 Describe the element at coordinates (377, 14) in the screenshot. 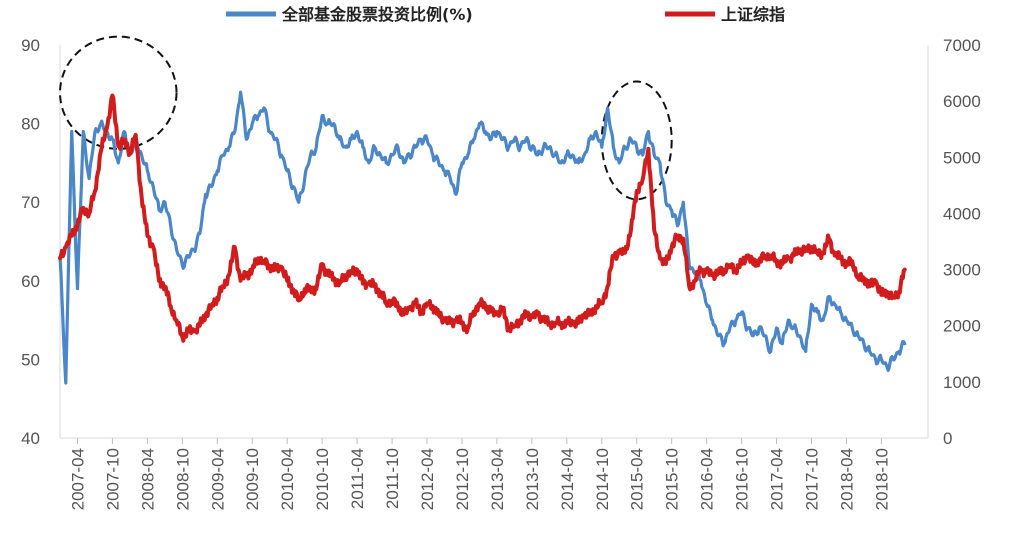

I see `legend-label-fund-ratio: 全部基金股票投资比例(%)` at that location.